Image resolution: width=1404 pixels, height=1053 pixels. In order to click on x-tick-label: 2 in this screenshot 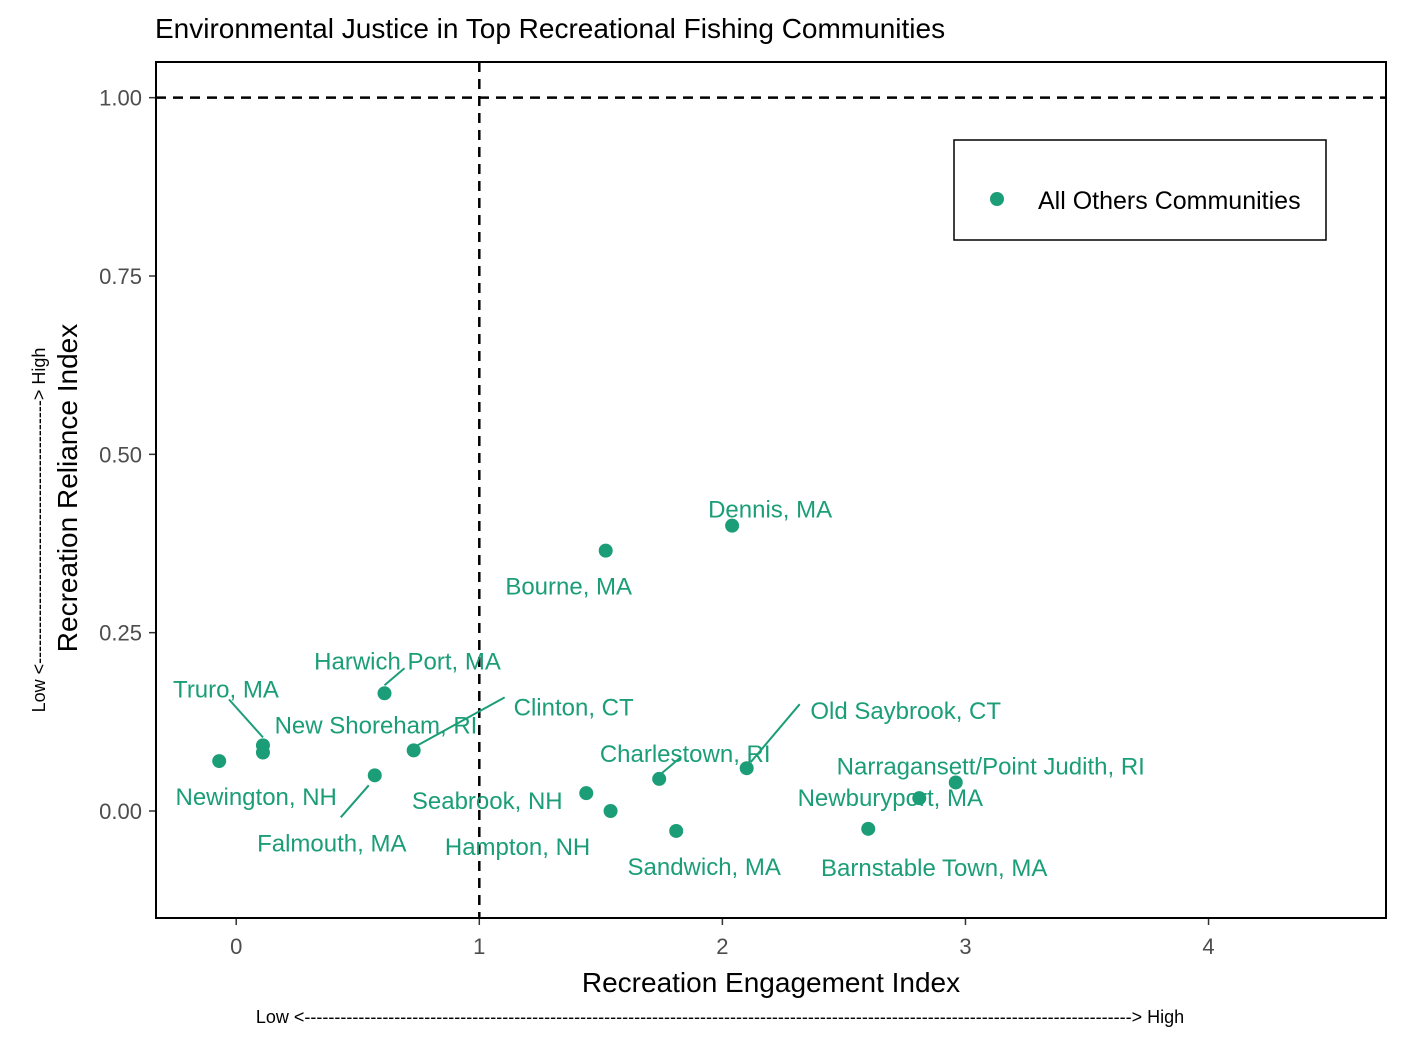, I will do `click(722, 946)`.